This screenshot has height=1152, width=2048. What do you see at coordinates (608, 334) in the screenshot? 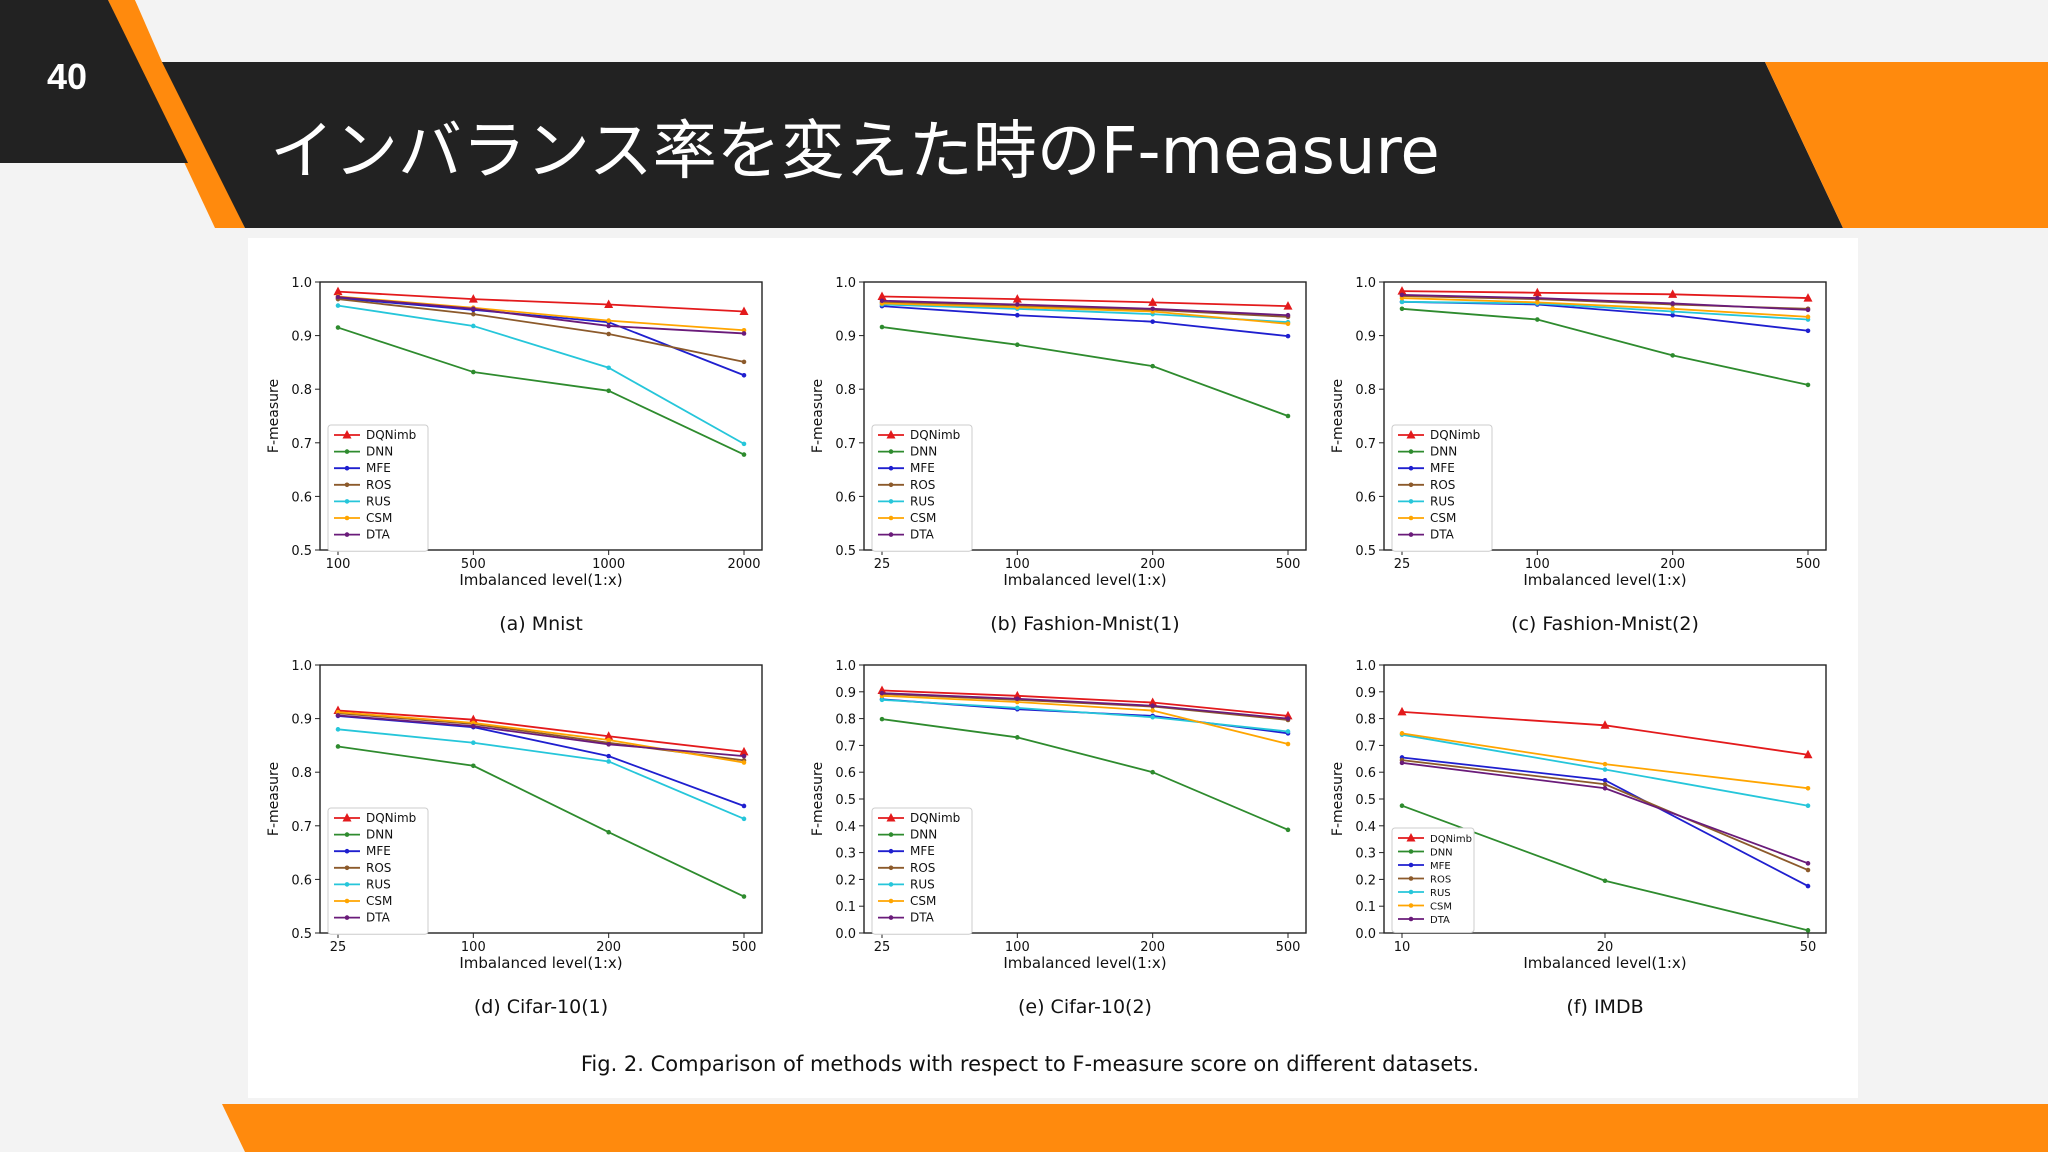
I see `data-point-ros` at bounding box center [608, 334].